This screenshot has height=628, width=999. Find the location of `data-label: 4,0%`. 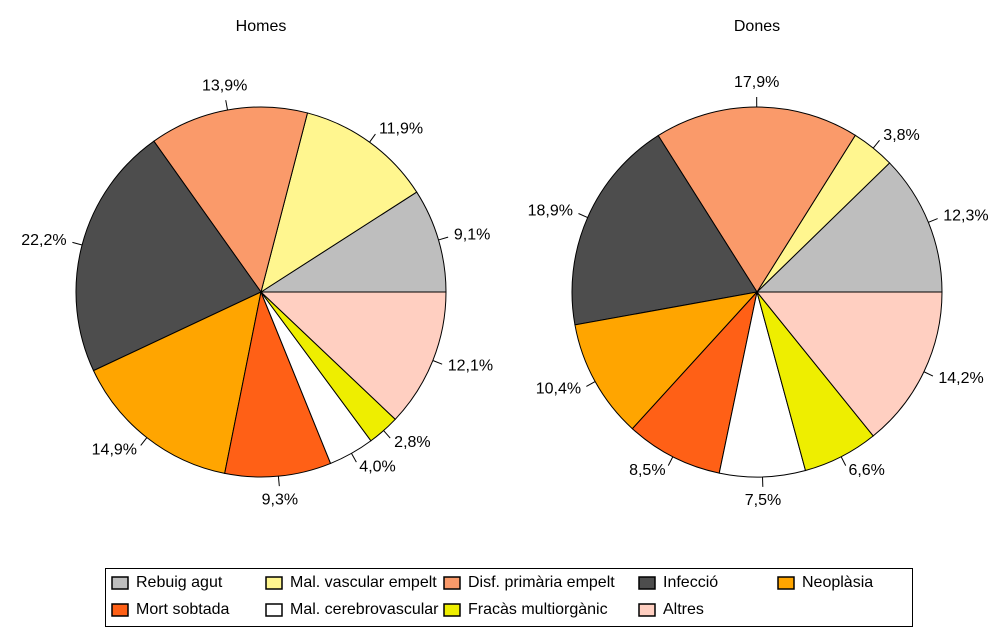

data-label: 4,0% is located at coordinates (377, 467).